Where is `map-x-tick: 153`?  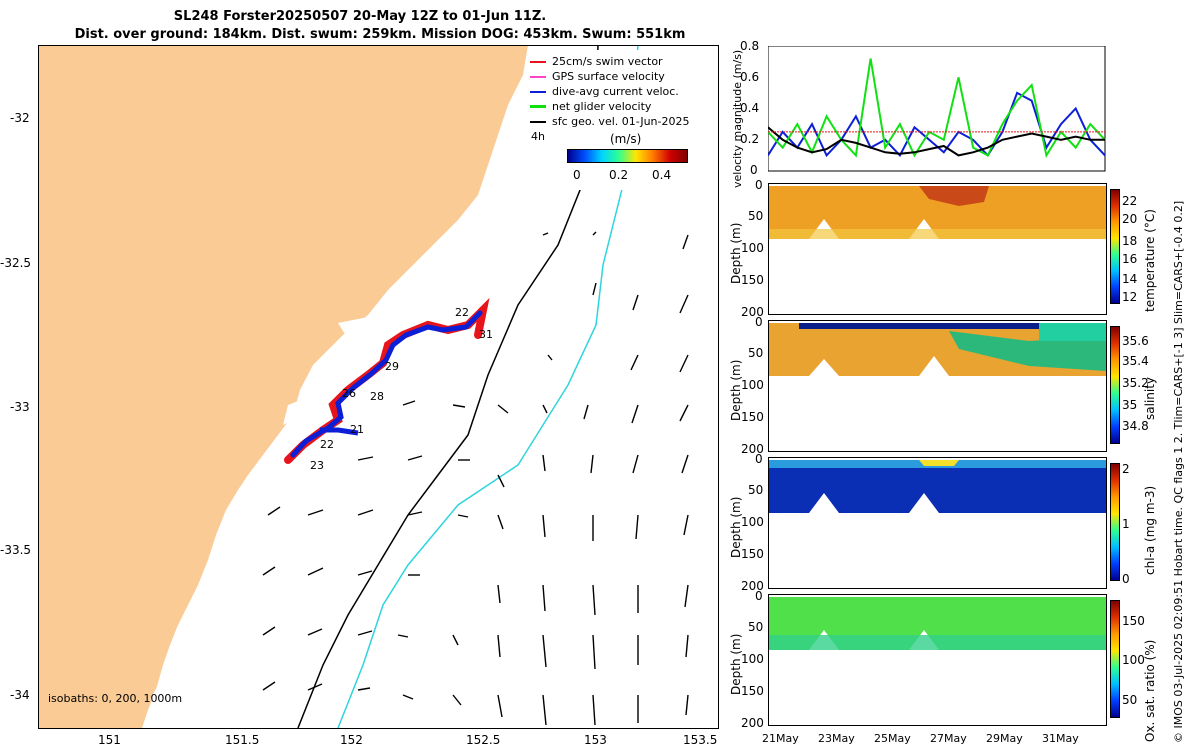
map-x-tick: 153 is located at coordinates (595, 740).